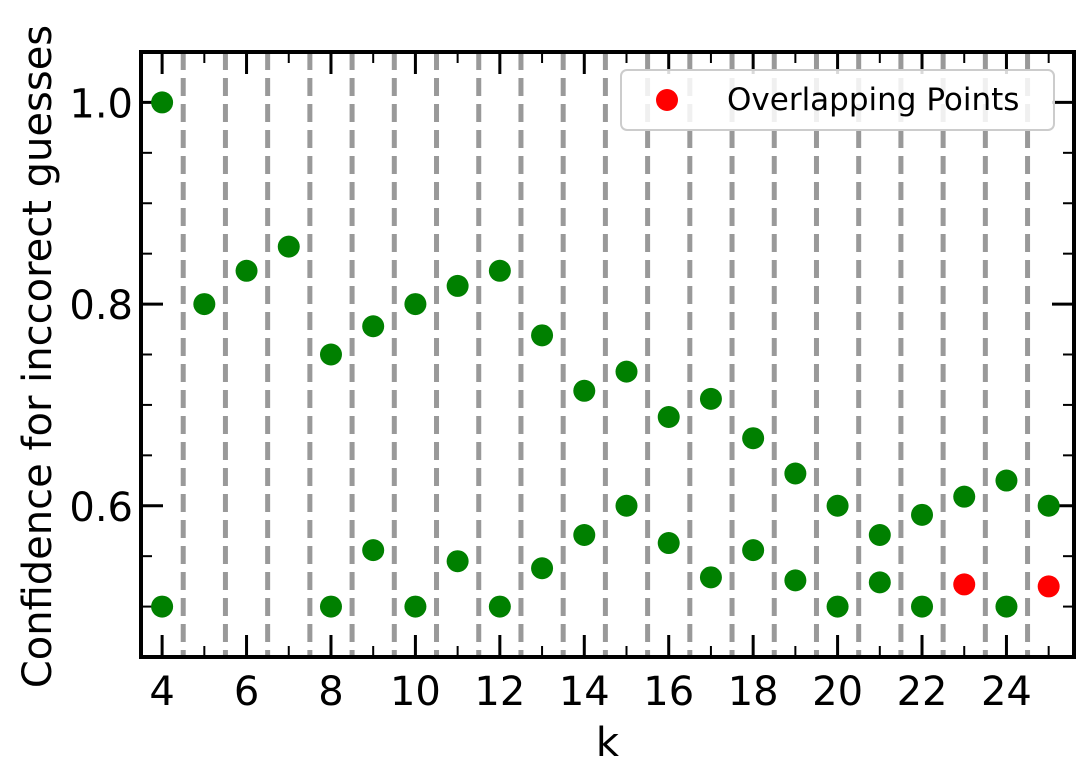  I want to click on y-tick-label: 1.0, so click(101, 104).